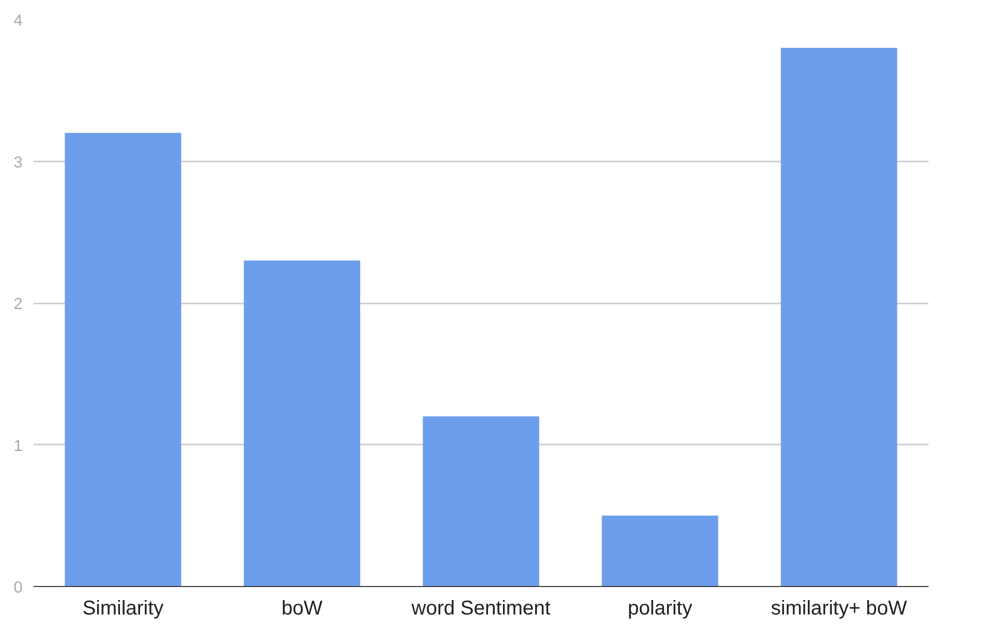 This screenshot has height=626, width=986. What do you see at coordinates (480, 609) in the screenshot?
I see `x-tick-label: word Sentiment` at bounding box center [480, 609].